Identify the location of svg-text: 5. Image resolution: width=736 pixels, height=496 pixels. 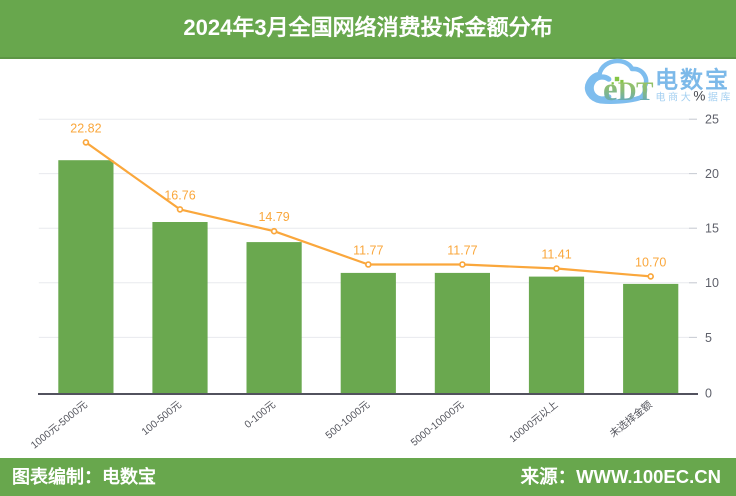
(708, 338).